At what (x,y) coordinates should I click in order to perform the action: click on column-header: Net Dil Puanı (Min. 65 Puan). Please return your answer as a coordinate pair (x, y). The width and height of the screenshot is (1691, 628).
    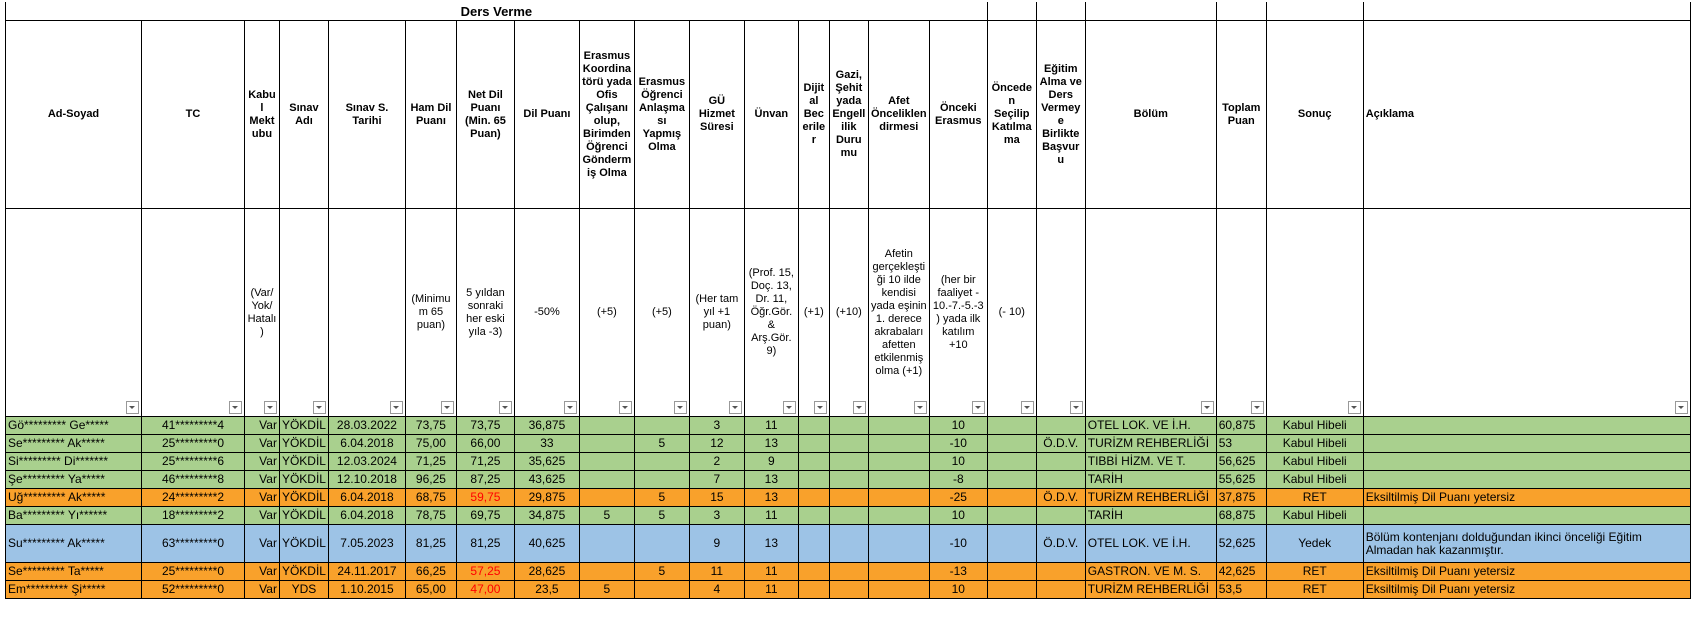
    Looking at the image, I should click on (485, 114).